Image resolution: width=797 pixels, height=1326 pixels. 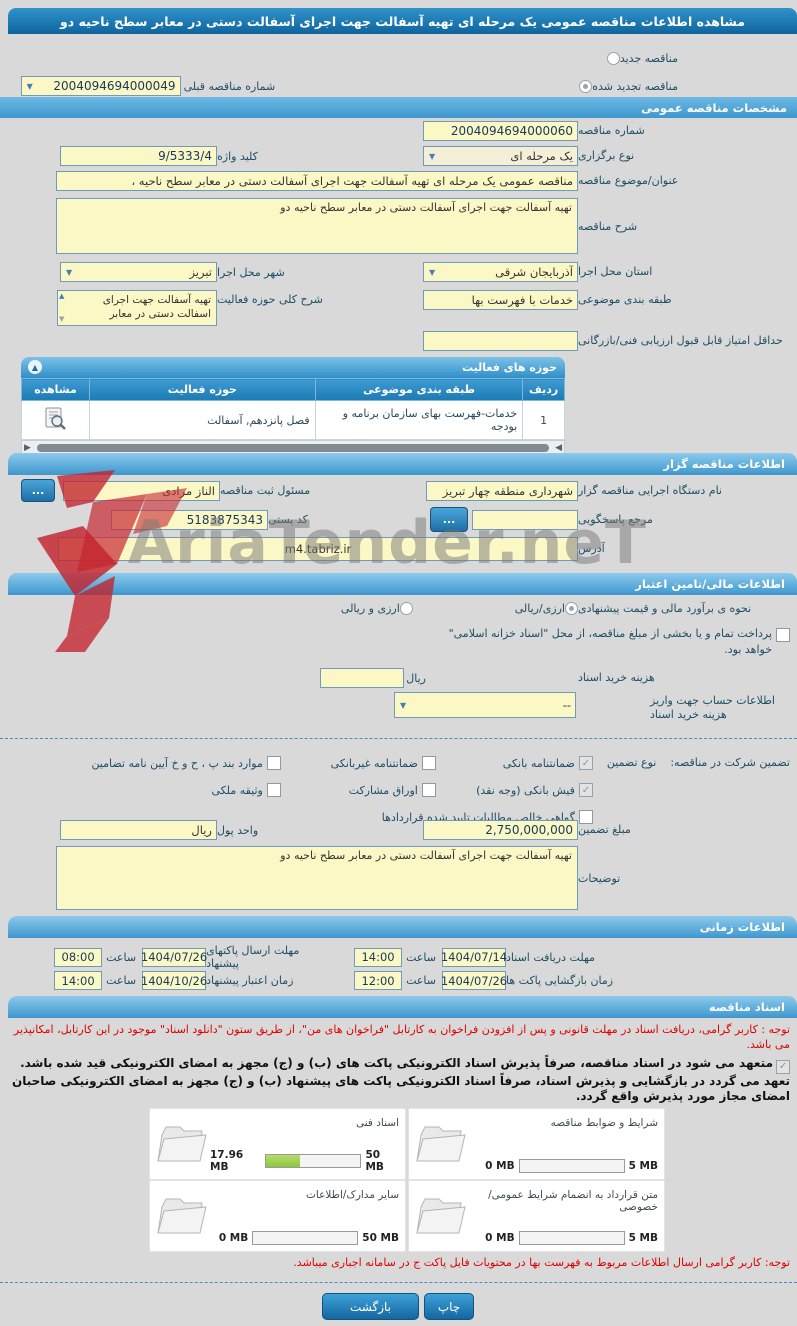 I want to click on progress-track, so click(x=571, y=1166).